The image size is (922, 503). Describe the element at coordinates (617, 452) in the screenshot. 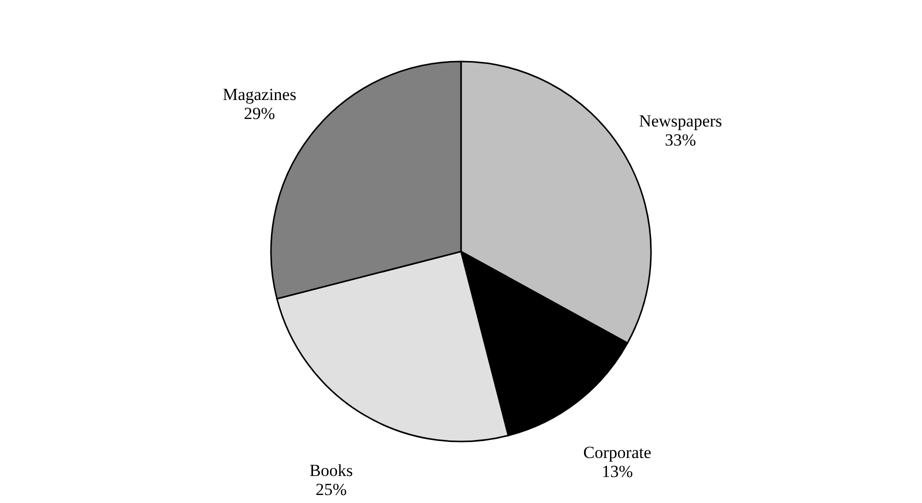

I see `slice-label: Corporate` at that location.